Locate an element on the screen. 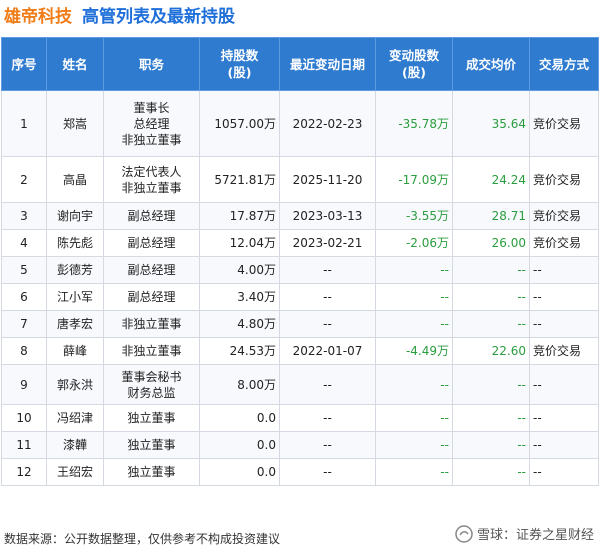 This screenshot has width=600, height=548. executive-name: 陈先彪 is located at coordinates (75, 243).